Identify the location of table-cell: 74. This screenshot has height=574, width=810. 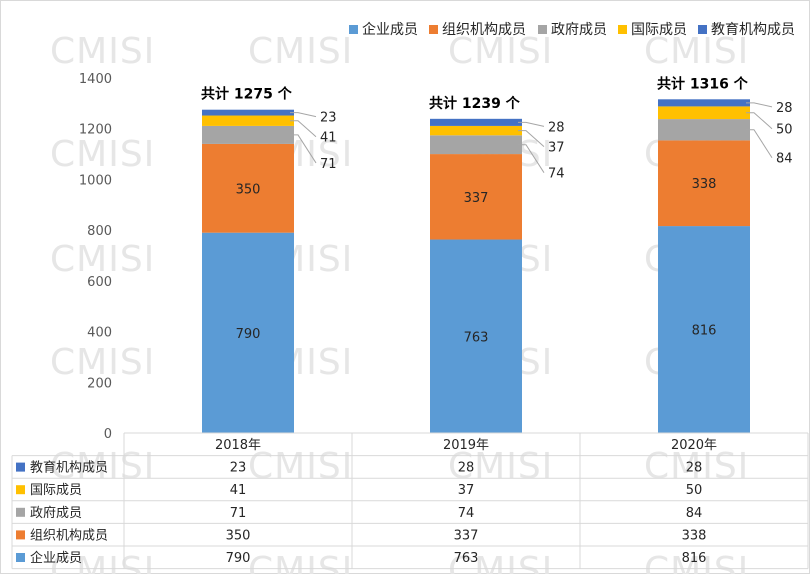
(466, 513).